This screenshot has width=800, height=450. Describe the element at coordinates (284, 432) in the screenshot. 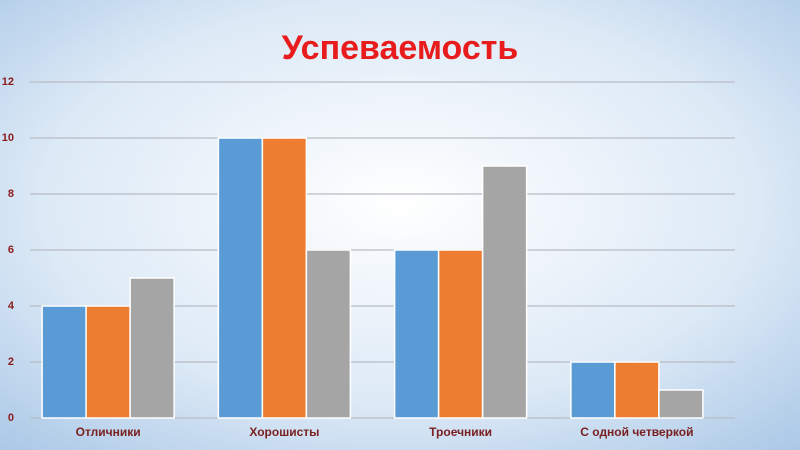

I see `x-tick-label: Хорошисты` at that location.